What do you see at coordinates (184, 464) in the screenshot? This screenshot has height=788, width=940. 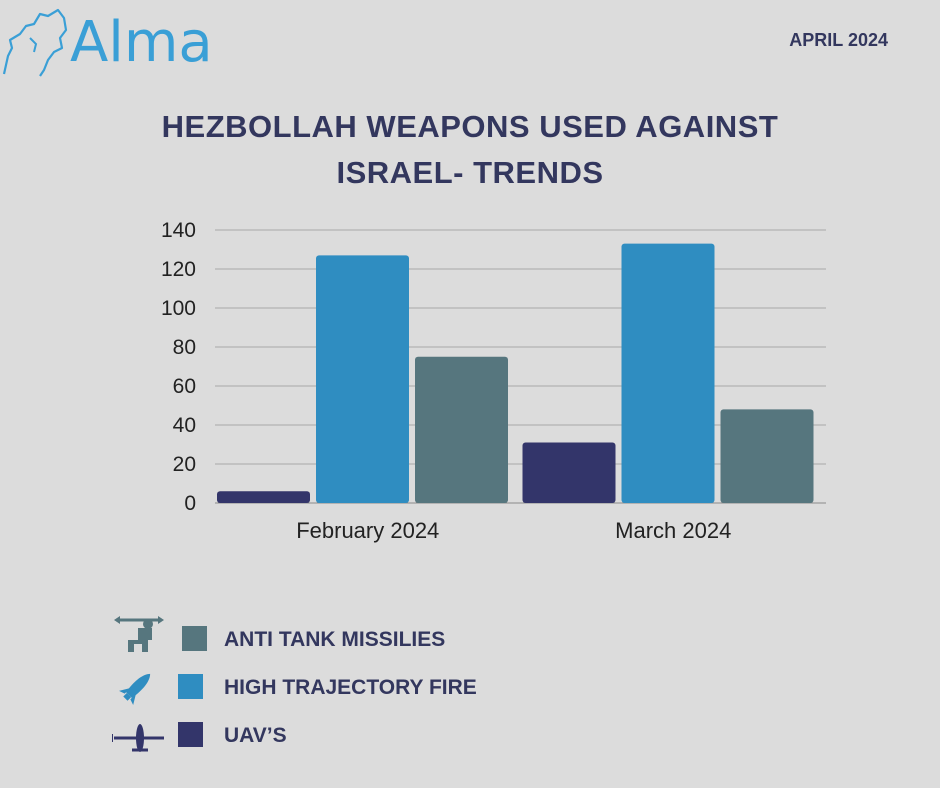 I see `y-tick-label: 20` at bounding box center [184, 464].